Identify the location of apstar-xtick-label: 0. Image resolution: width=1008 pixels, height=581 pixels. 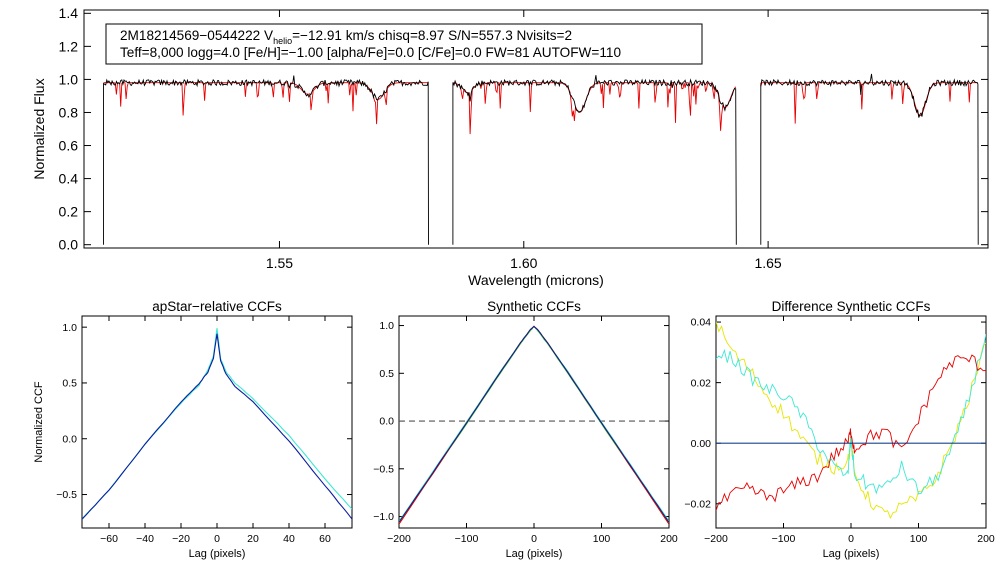
(217, 539).